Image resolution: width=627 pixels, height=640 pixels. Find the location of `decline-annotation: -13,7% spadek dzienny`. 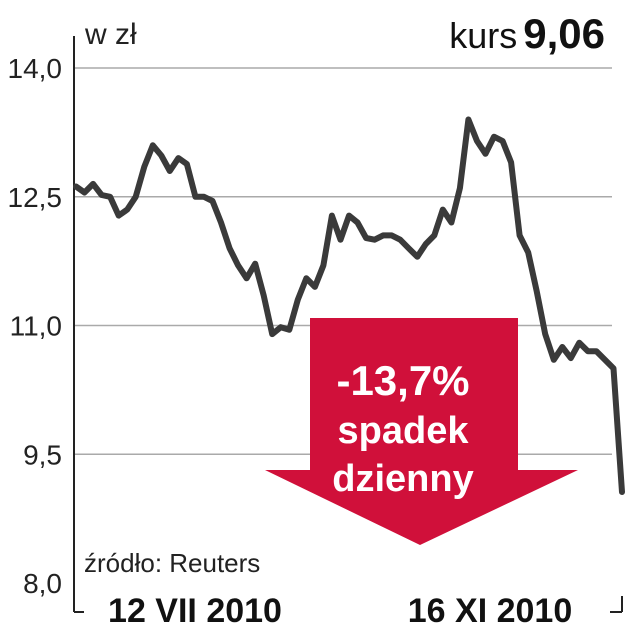

decline-annotation: -13,7% spadek dzienny is located at coordinates (402, 428).